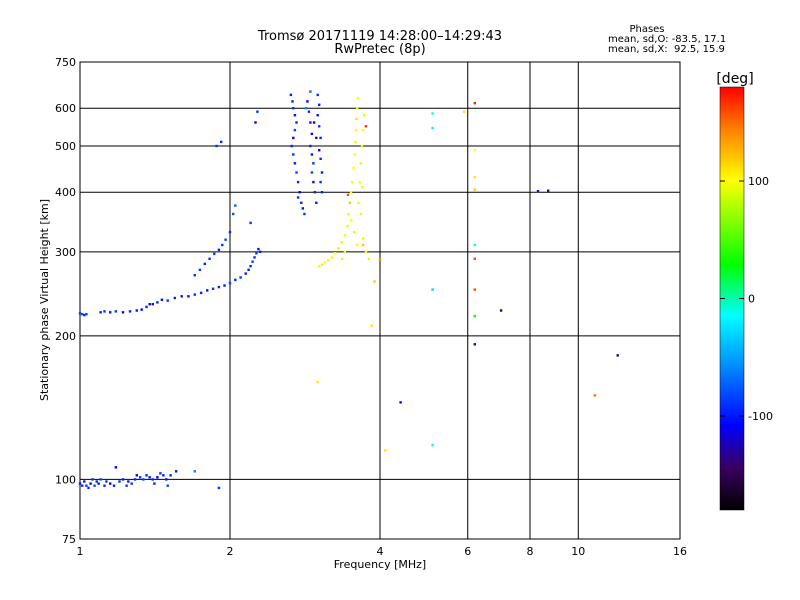 This screenshot has height=600, width=800. What do you see at coordinates (667, 39) in the screenshot?
I see `stats-o-mode: mean, sd,O: -83.5, 17.1` at bounding box center [667, 39].